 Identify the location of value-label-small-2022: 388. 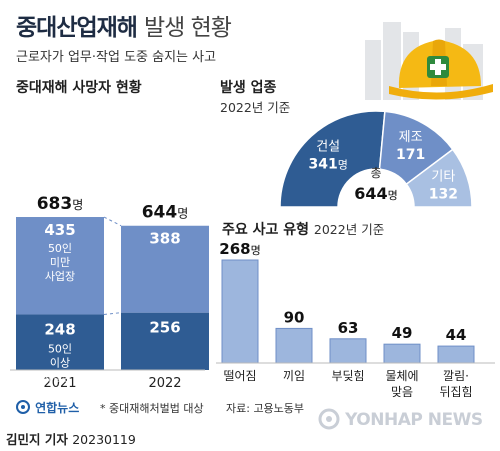
(164, 239).